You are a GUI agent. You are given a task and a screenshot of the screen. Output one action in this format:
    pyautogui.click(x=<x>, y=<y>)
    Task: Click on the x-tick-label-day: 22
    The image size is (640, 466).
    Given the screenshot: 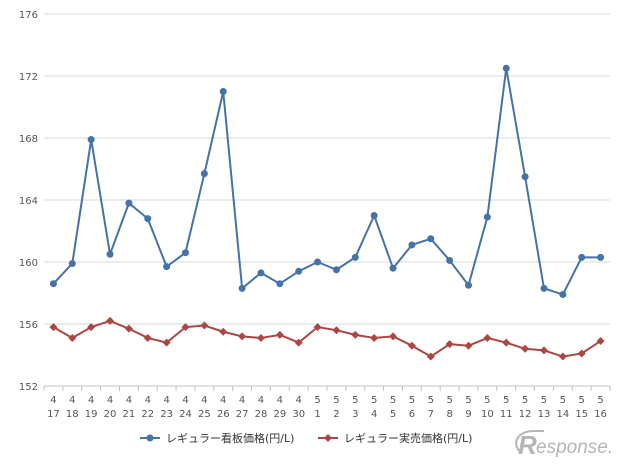 What is the action you would take?
    pyautogui.click(x=147, y=414)
    